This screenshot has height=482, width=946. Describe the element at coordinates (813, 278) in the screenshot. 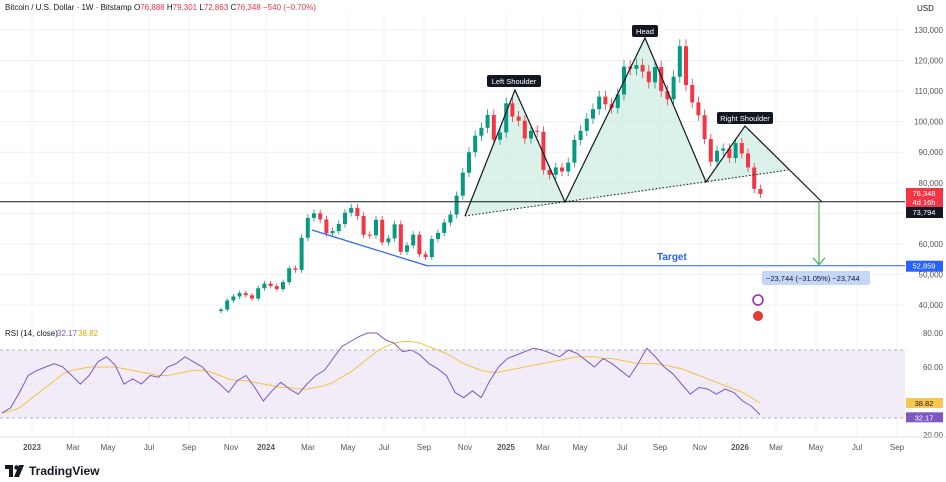

I see `measure-label: −23,744 (−31.05%) −23,744` at that location.